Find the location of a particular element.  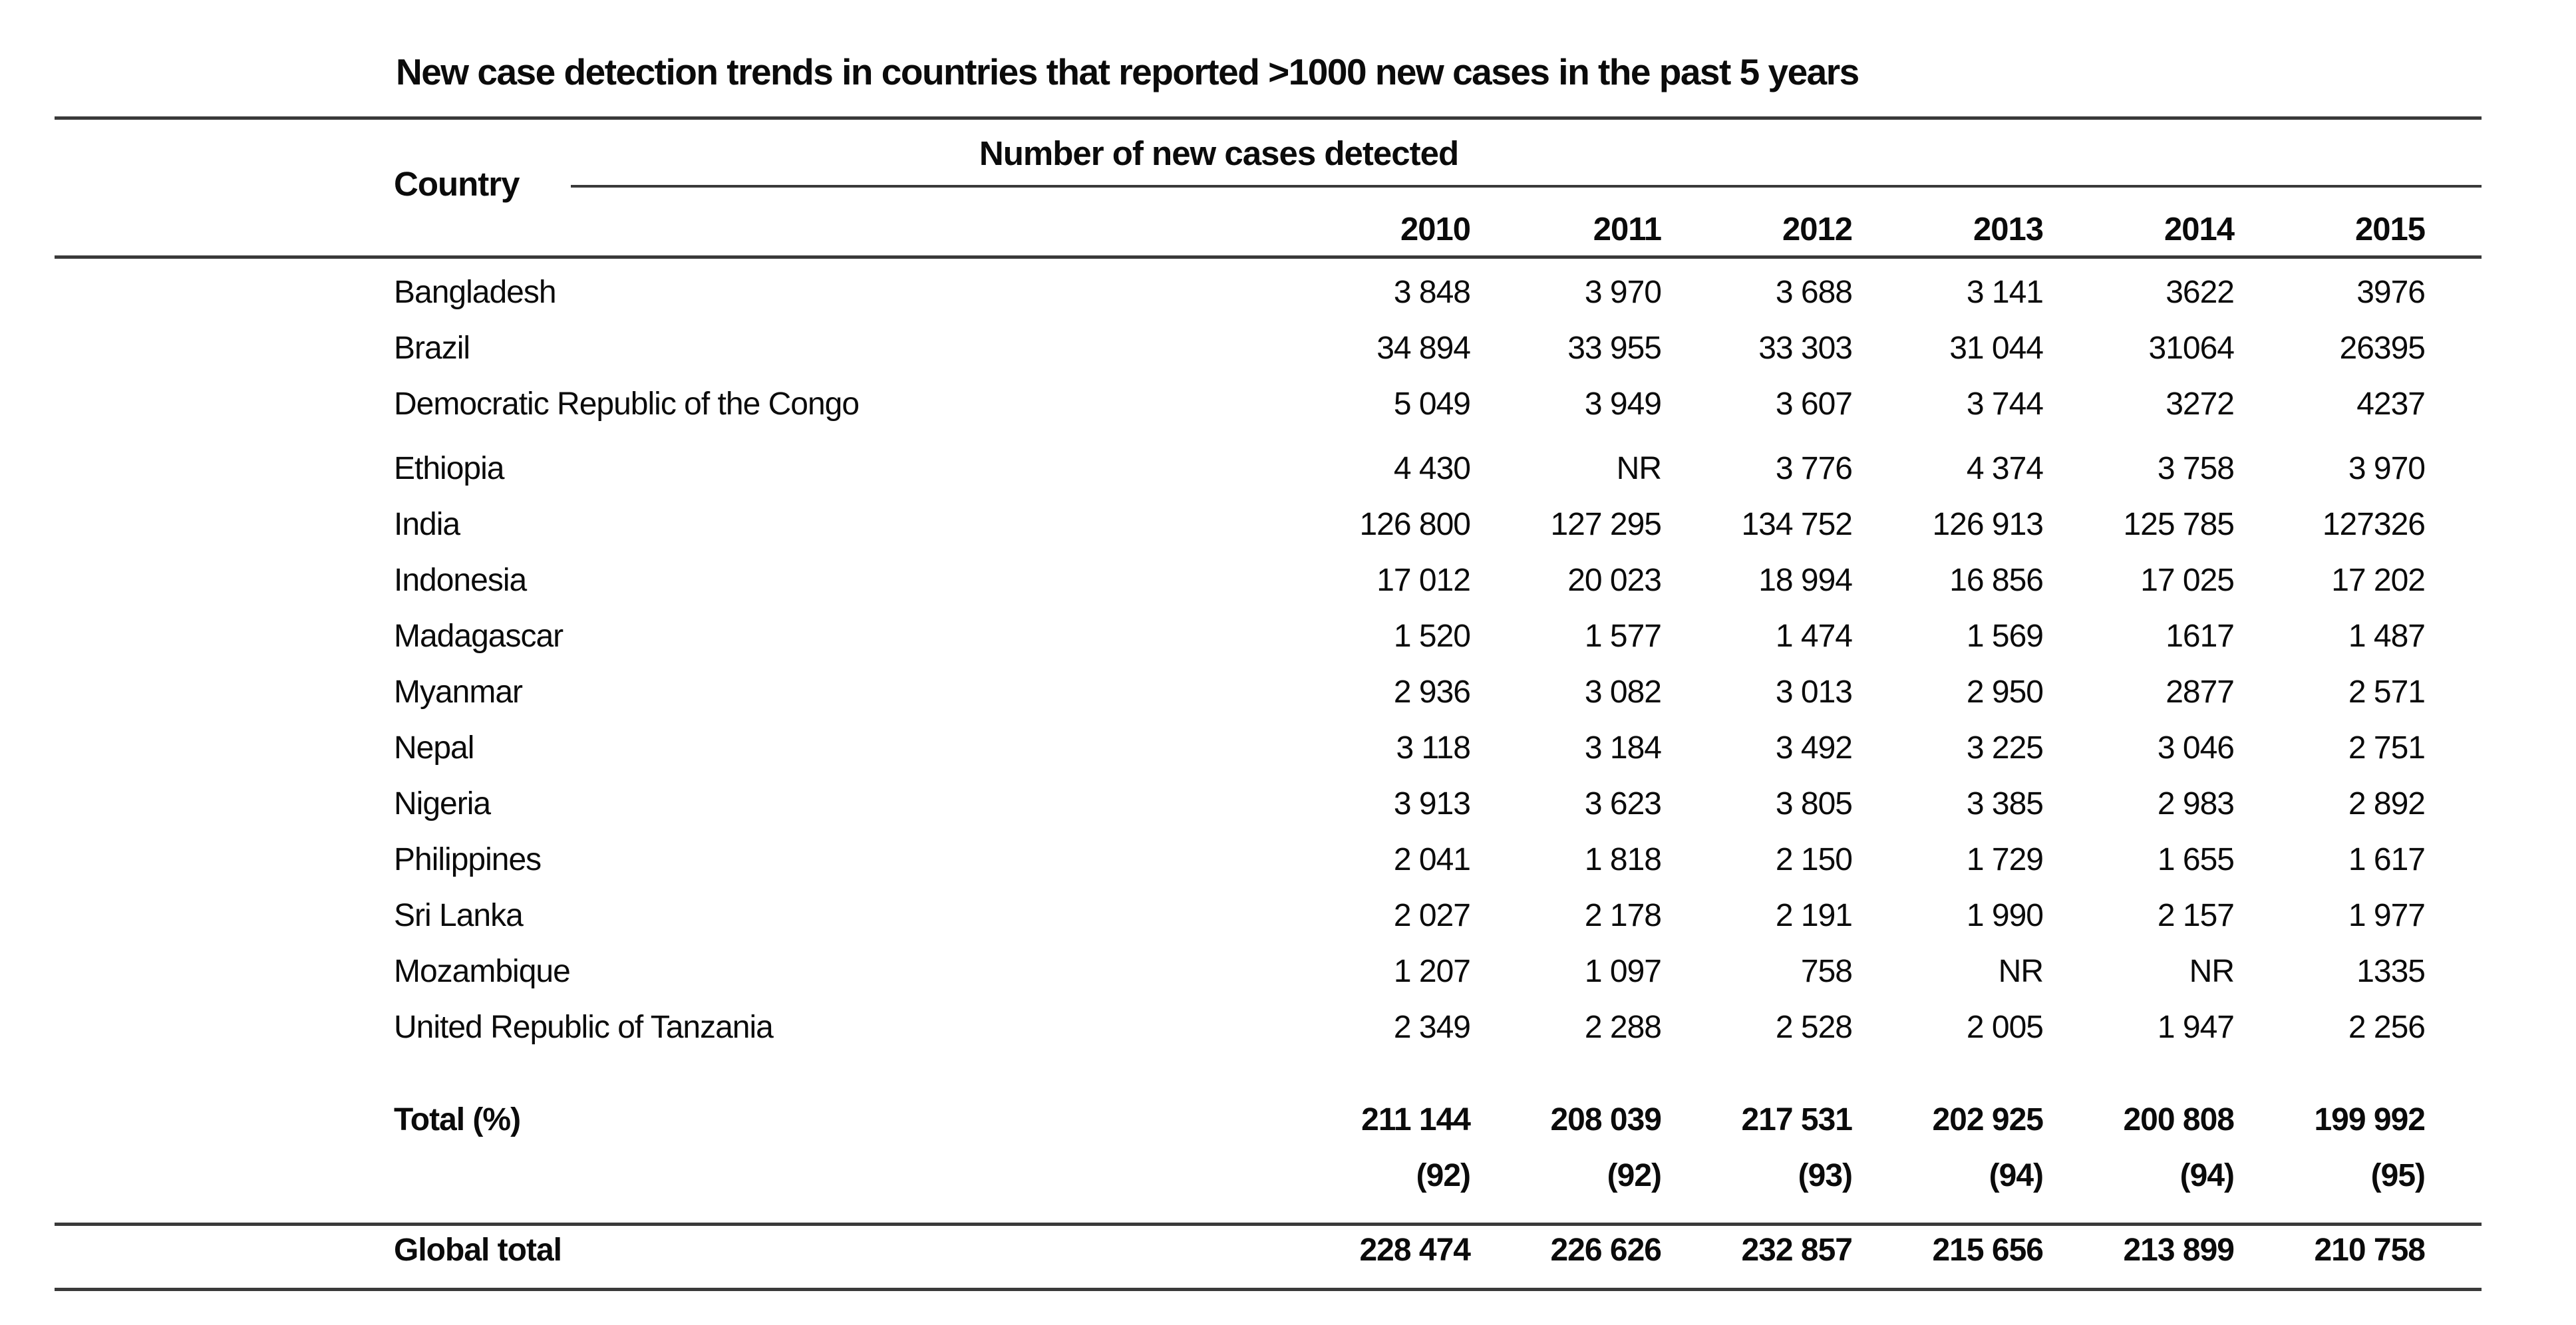

year-header-cell: 2015 is located at coordinates (2390, 230).